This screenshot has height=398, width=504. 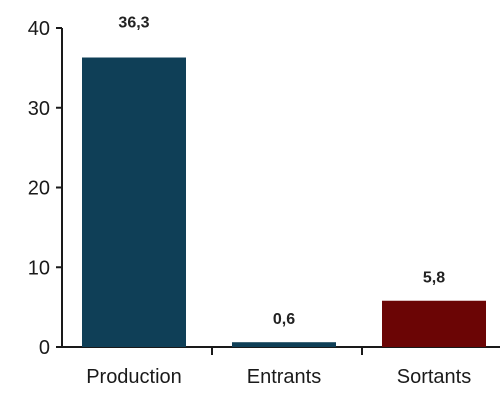 I want to click on y-axis: 0 10 20 30 40, so click(x=45, y=188).